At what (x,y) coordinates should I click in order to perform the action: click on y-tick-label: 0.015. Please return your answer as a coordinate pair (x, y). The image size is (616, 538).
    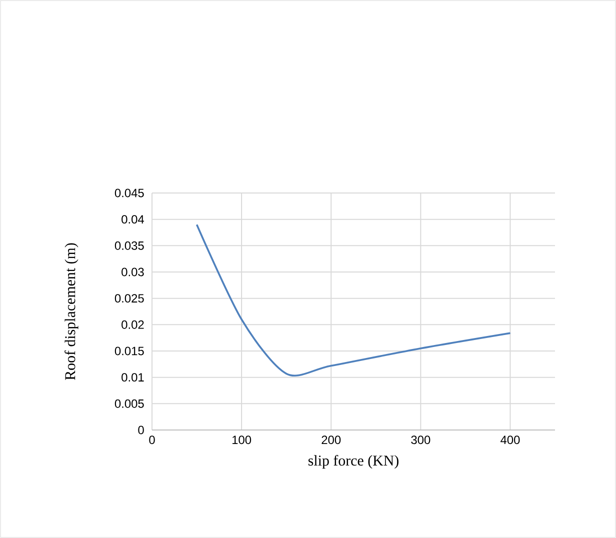
    Looking at the image, I should click on (129, 351).